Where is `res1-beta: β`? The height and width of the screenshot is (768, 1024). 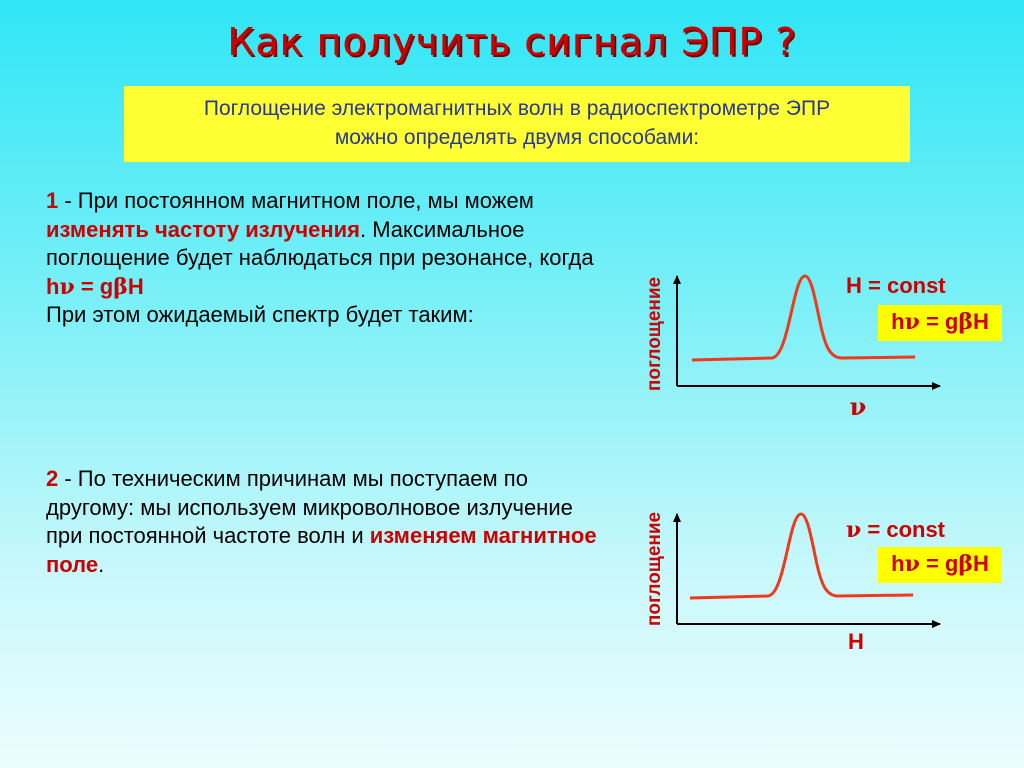
res1-beta: β is located at coordinates (965, 322).